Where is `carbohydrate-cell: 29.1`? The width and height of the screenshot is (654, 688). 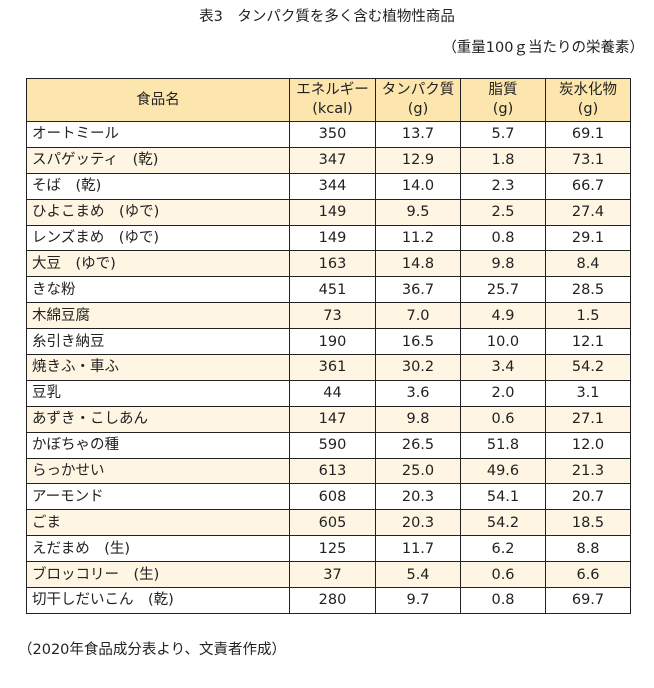
carbohydrate-cell: 29.1 is located at coordinates (588, 238).